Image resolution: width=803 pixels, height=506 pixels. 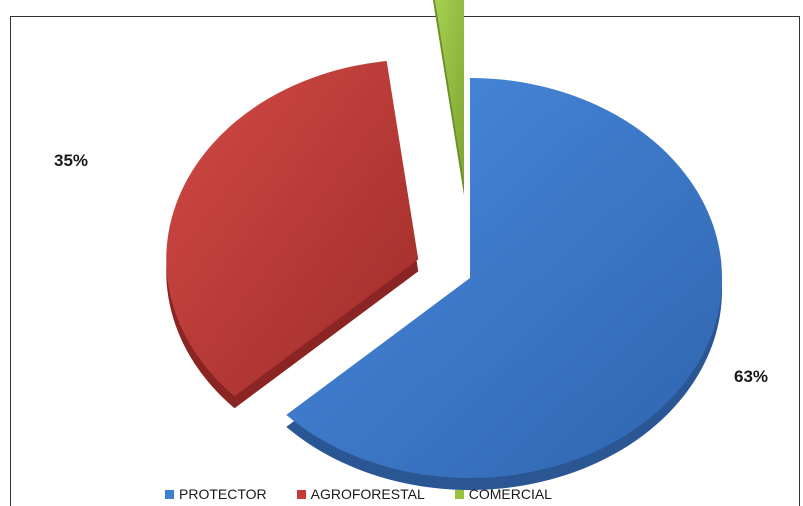 I want to click on pie-slice-comercial, so click(x=449, y=92).